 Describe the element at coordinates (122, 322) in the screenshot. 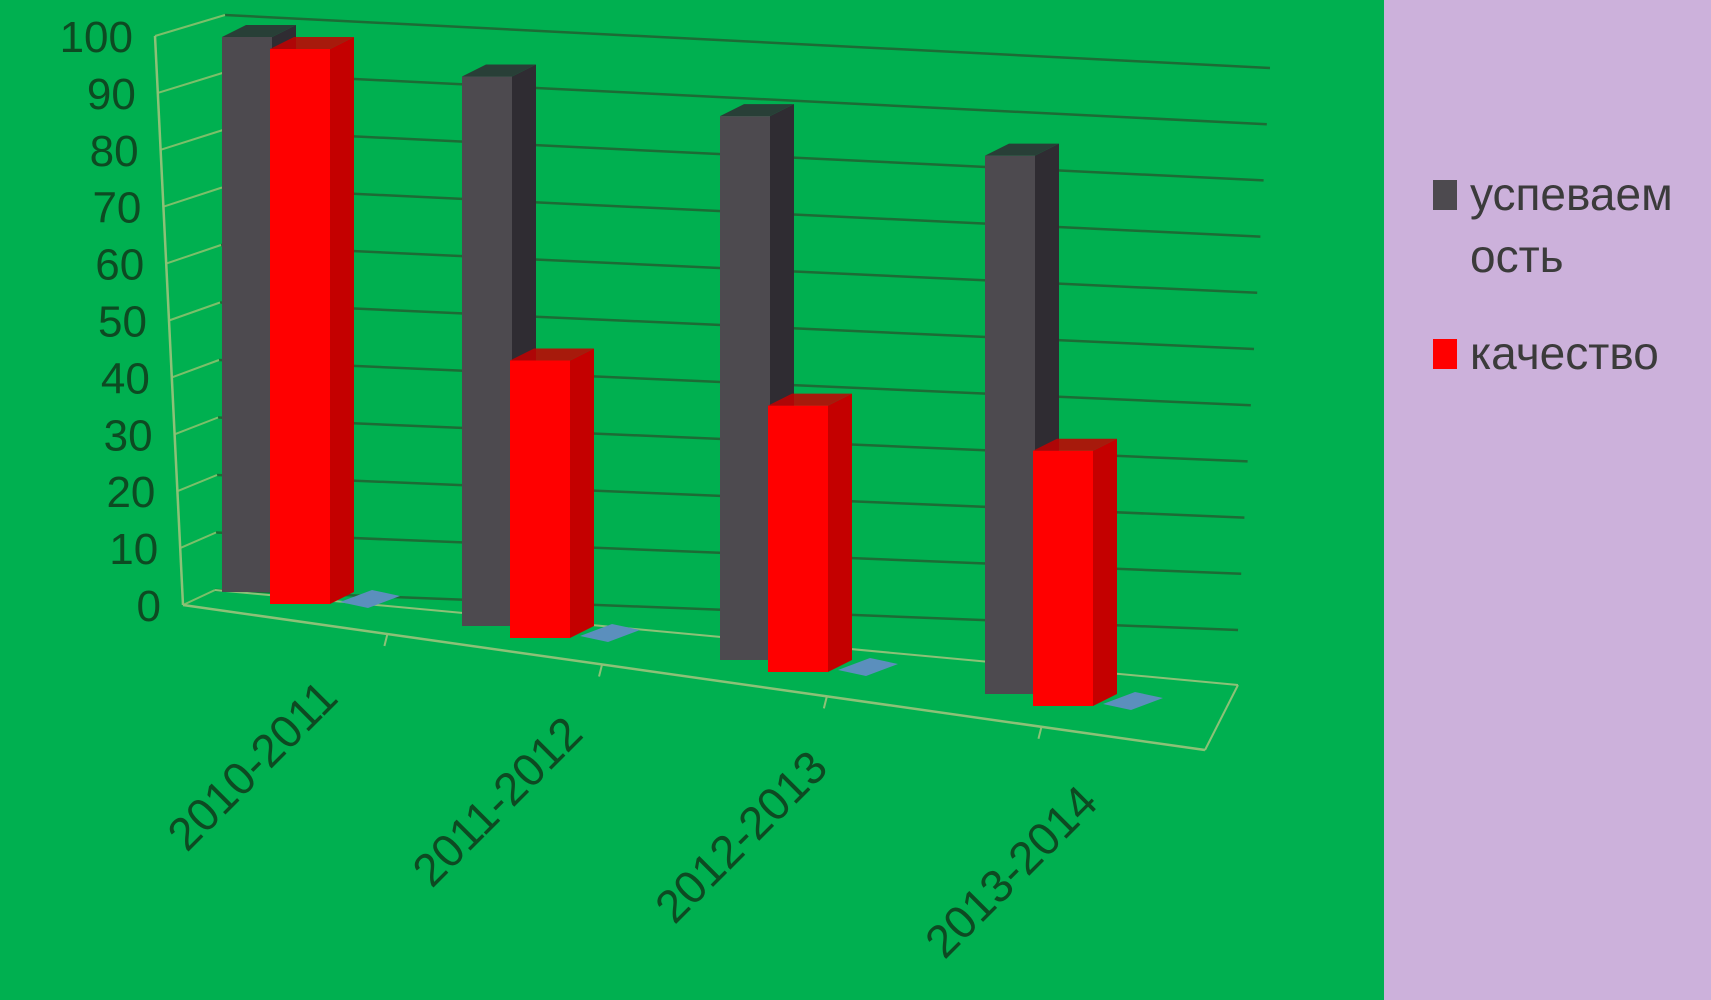

I see `y-tick-label: 50` at that location.